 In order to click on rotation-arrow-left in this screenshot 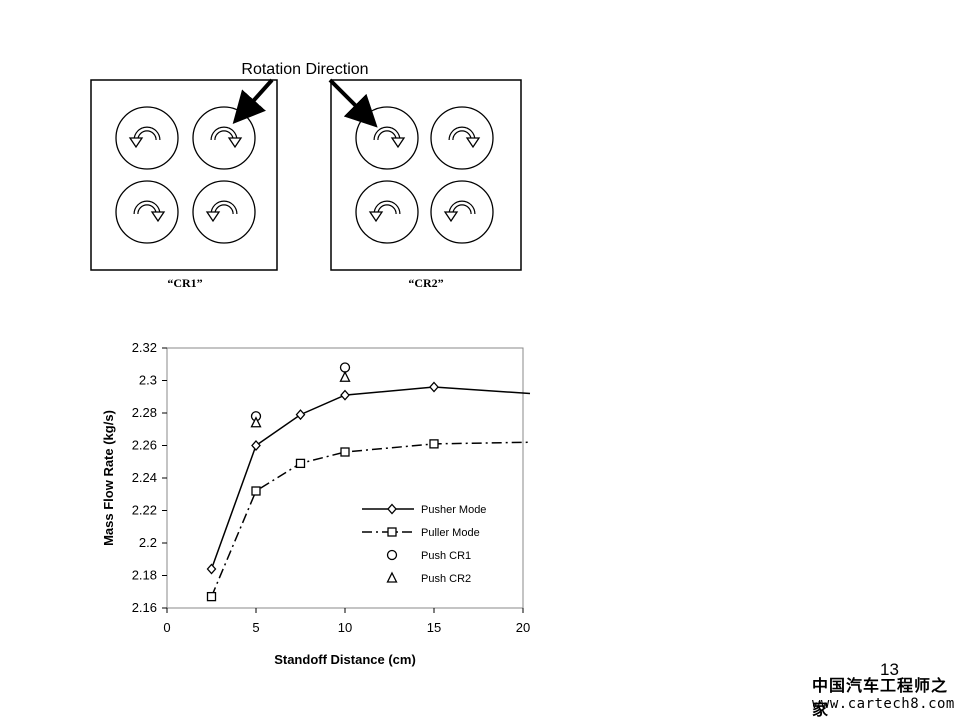, I will do `click(253, 101)`.